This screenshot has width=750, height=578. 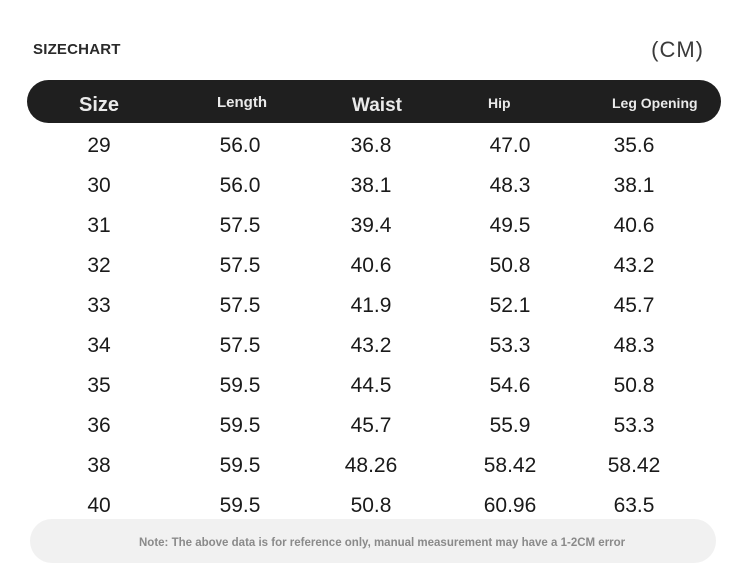 What do you see at coordinates (634, 265) in the screenshot?
I see `table-cell-leg-opening: 43.2` at bounding box center [634, 265].